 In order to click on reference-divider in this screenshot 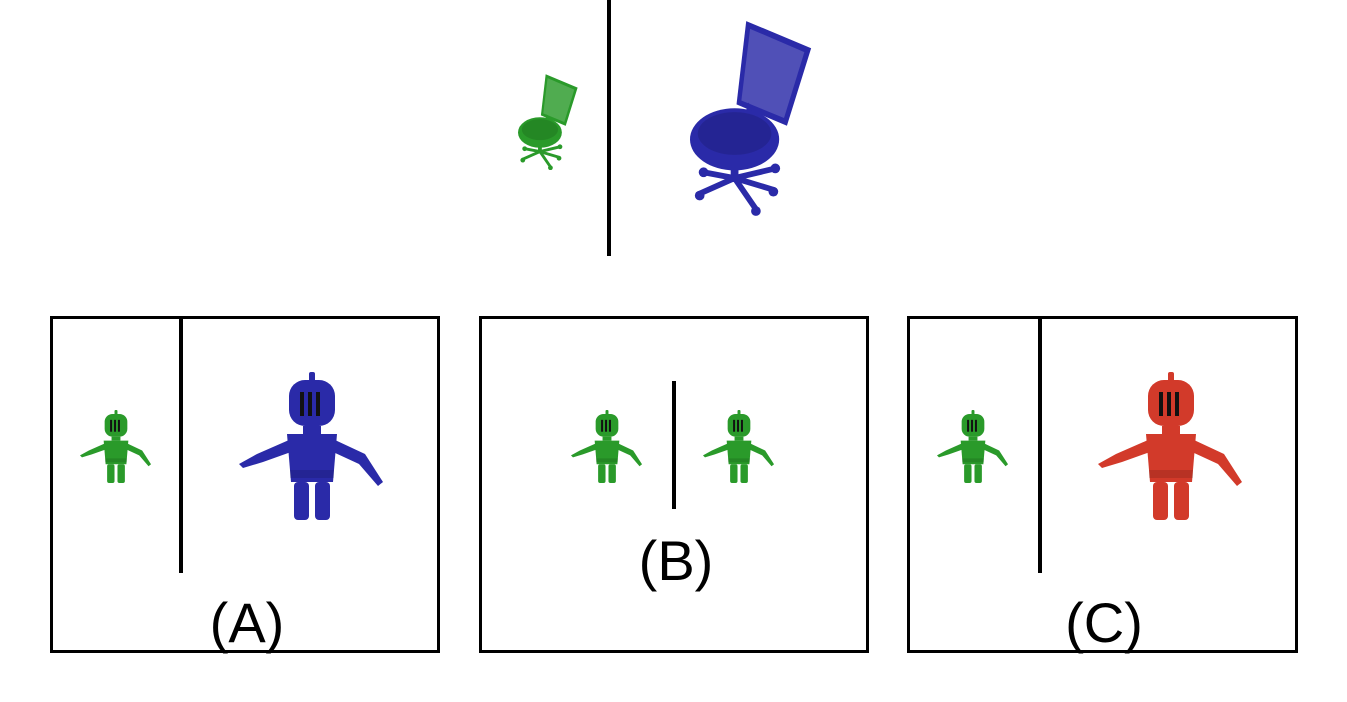, I will do `click(609, 128)`.